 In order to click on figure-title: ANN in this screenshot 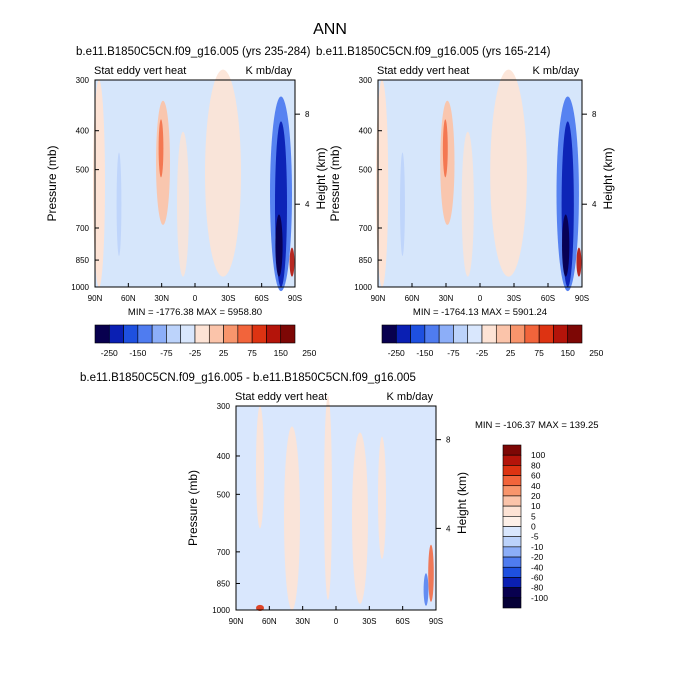, I will do `click(330, 29)`.